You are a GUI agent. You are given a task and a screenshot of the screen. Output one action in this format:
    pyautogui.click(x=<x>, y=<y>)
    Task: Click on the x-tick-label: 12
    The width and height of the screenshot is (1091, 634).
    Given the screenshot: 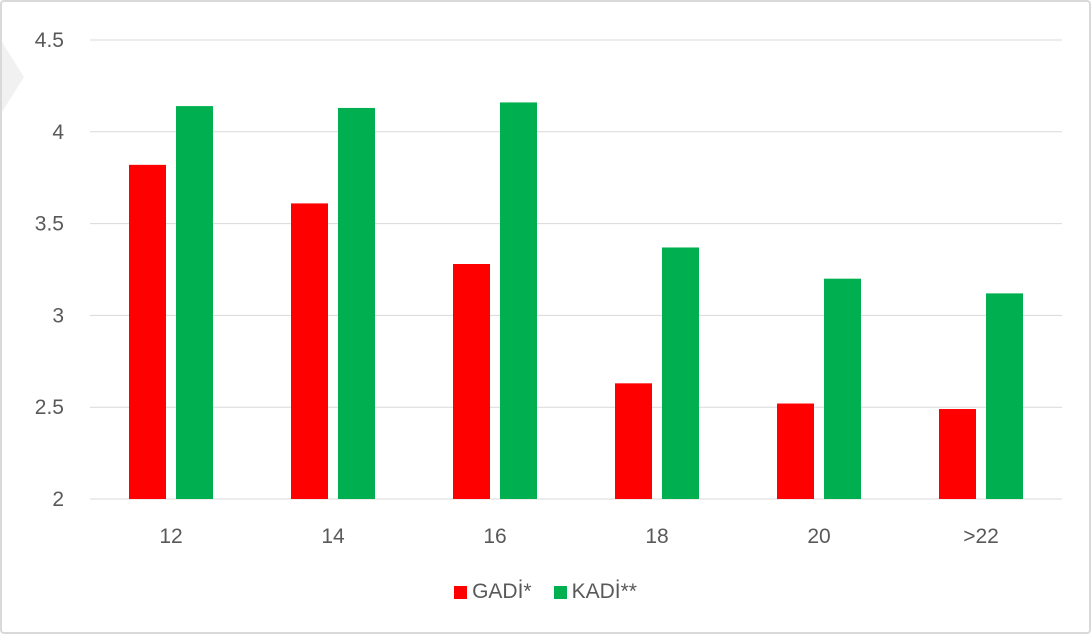 What is the action you would take?
    pyautogui.click(x=170, y=536)
    